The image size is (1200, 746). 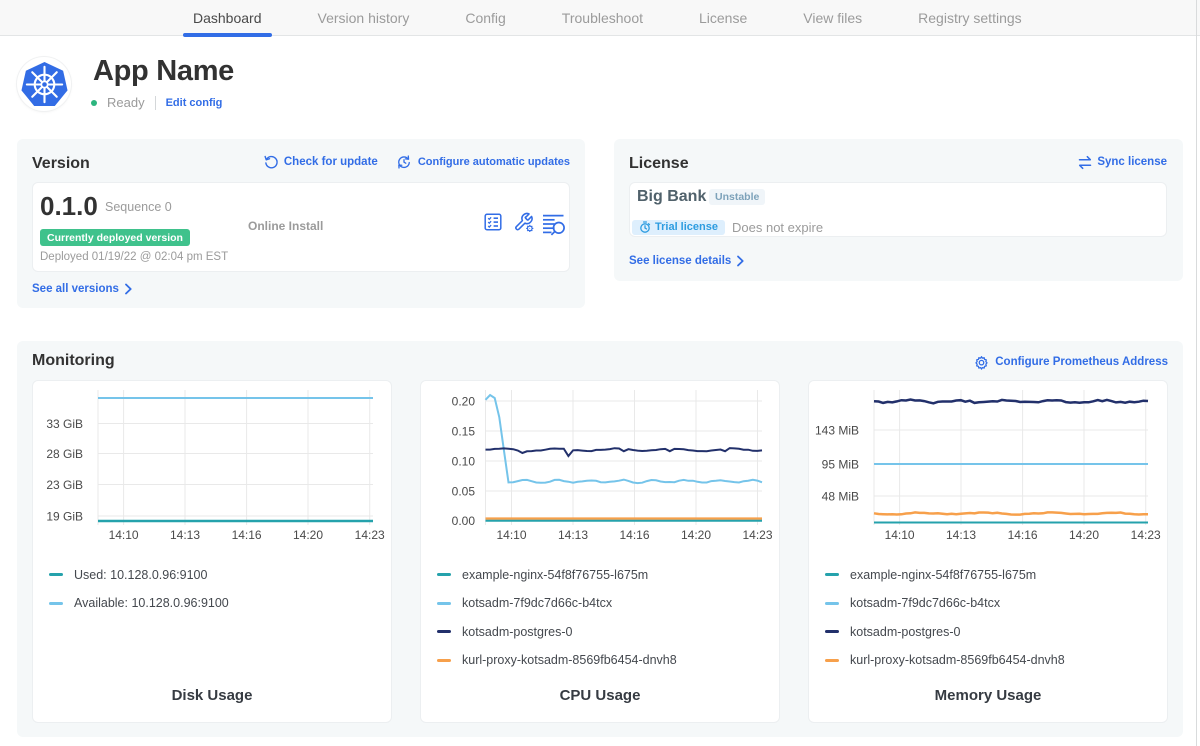 What do you see at coordinates (64, 454) in the screenshot?
I see `svg-text: 28 GiB` at bounding box center [64, 454].